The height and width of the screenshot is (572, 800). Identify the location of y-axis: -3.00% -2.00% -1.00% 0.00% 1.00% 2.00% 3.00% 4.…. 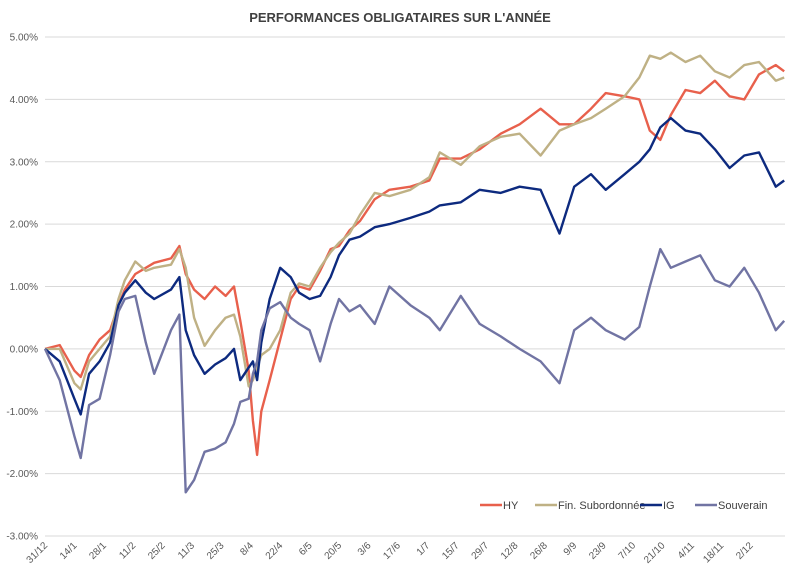
(22, 288).